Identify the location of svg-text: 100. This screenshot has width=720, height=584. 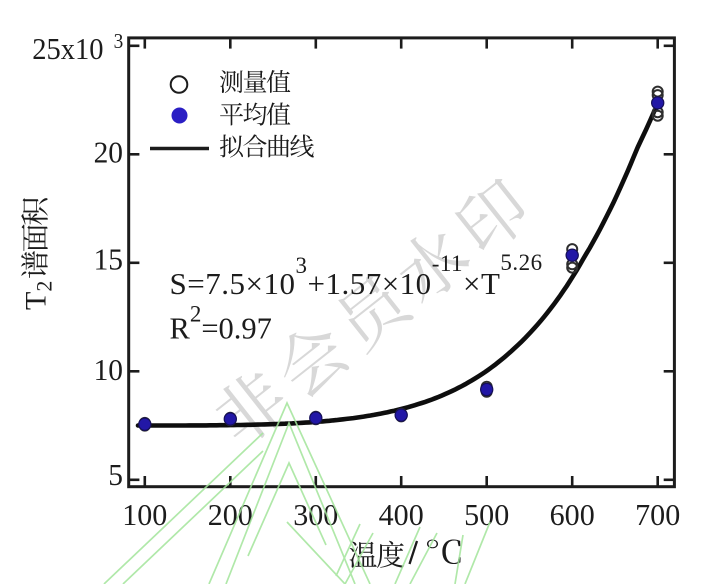
(144, 515).